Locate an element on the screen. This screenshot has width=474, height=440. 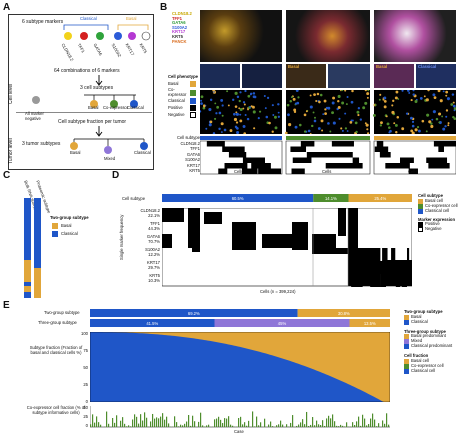
tumor-type-label: Basal is located at coordinates (75, 152).